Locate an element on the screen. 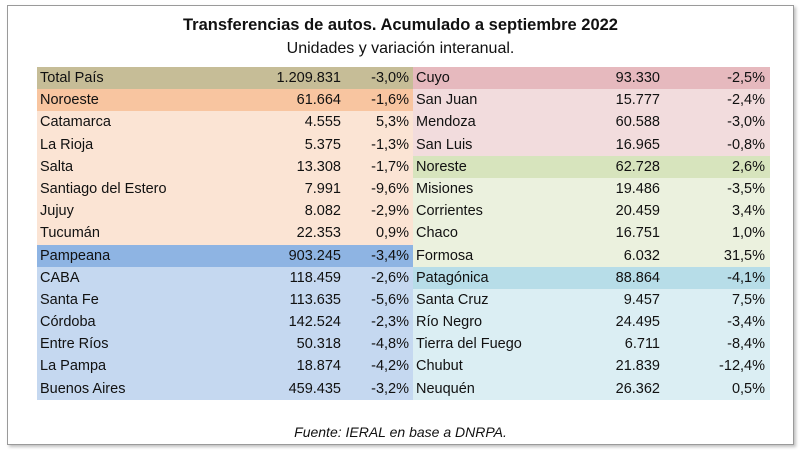 Image resolution: width=801 pixels, height=450 pixels. province-row: Tierra del Fuego 6.711 -8,4% is located at coordinates (591, 344).